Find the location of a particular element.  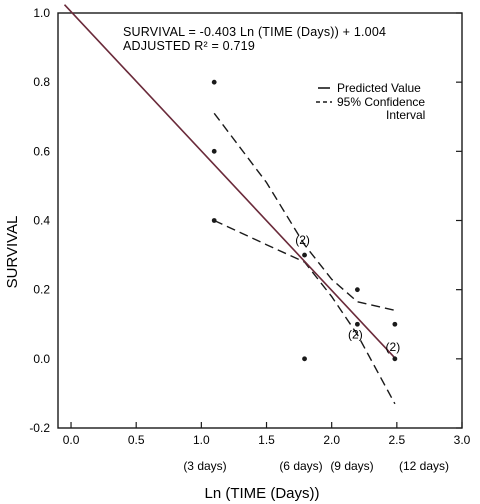

legend-label-ci: 95% Confidence is located at coordinates (381, 102).